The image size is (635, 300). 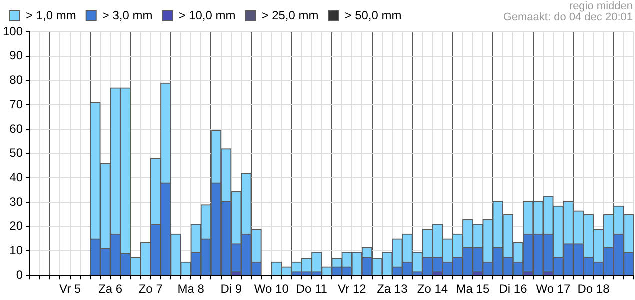 I want to click on y-tick-label: 60, so click(x=17, y=129).